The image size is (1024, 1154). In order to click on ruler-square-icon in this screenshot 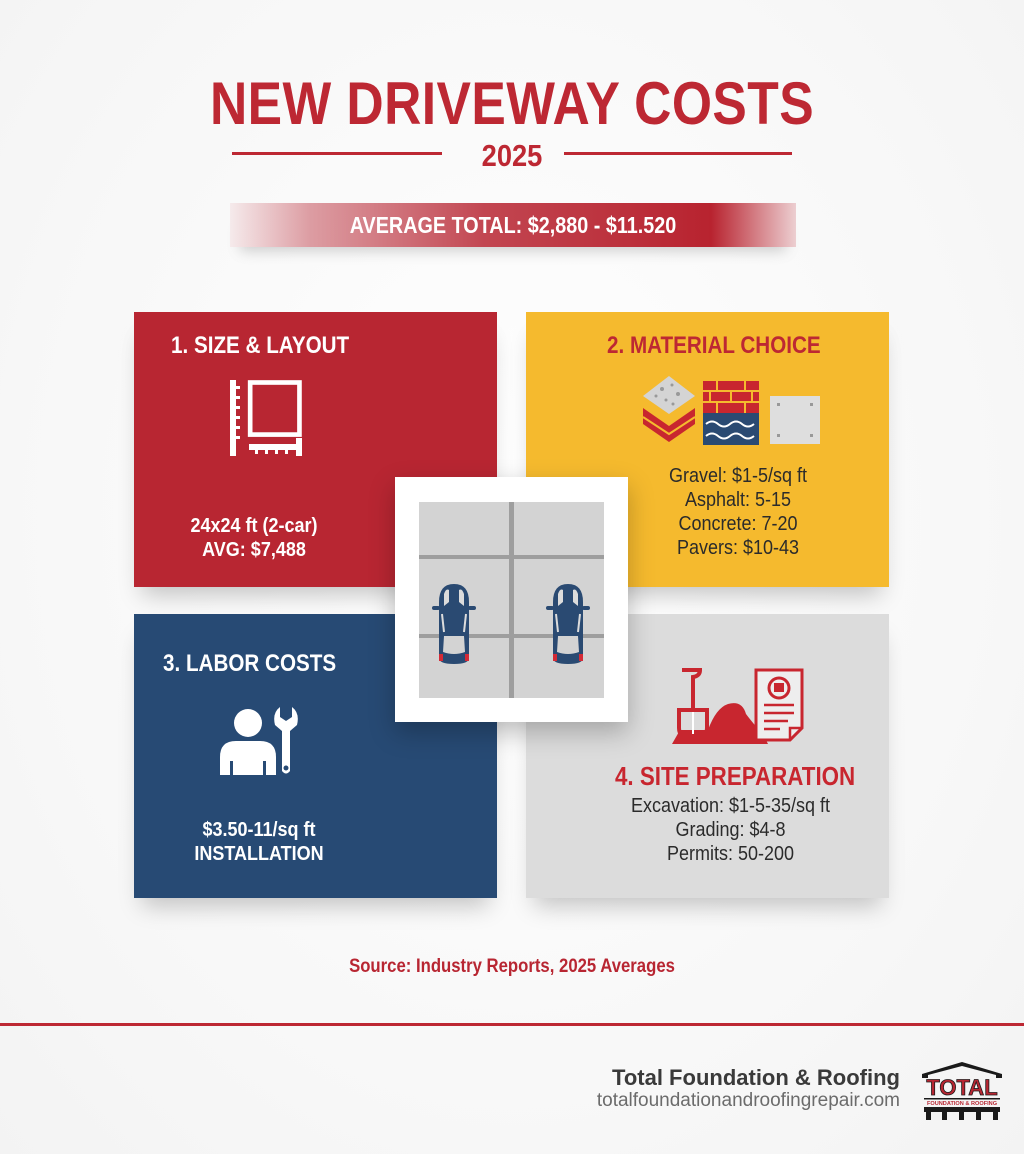, I will do `click(266, 418)`.